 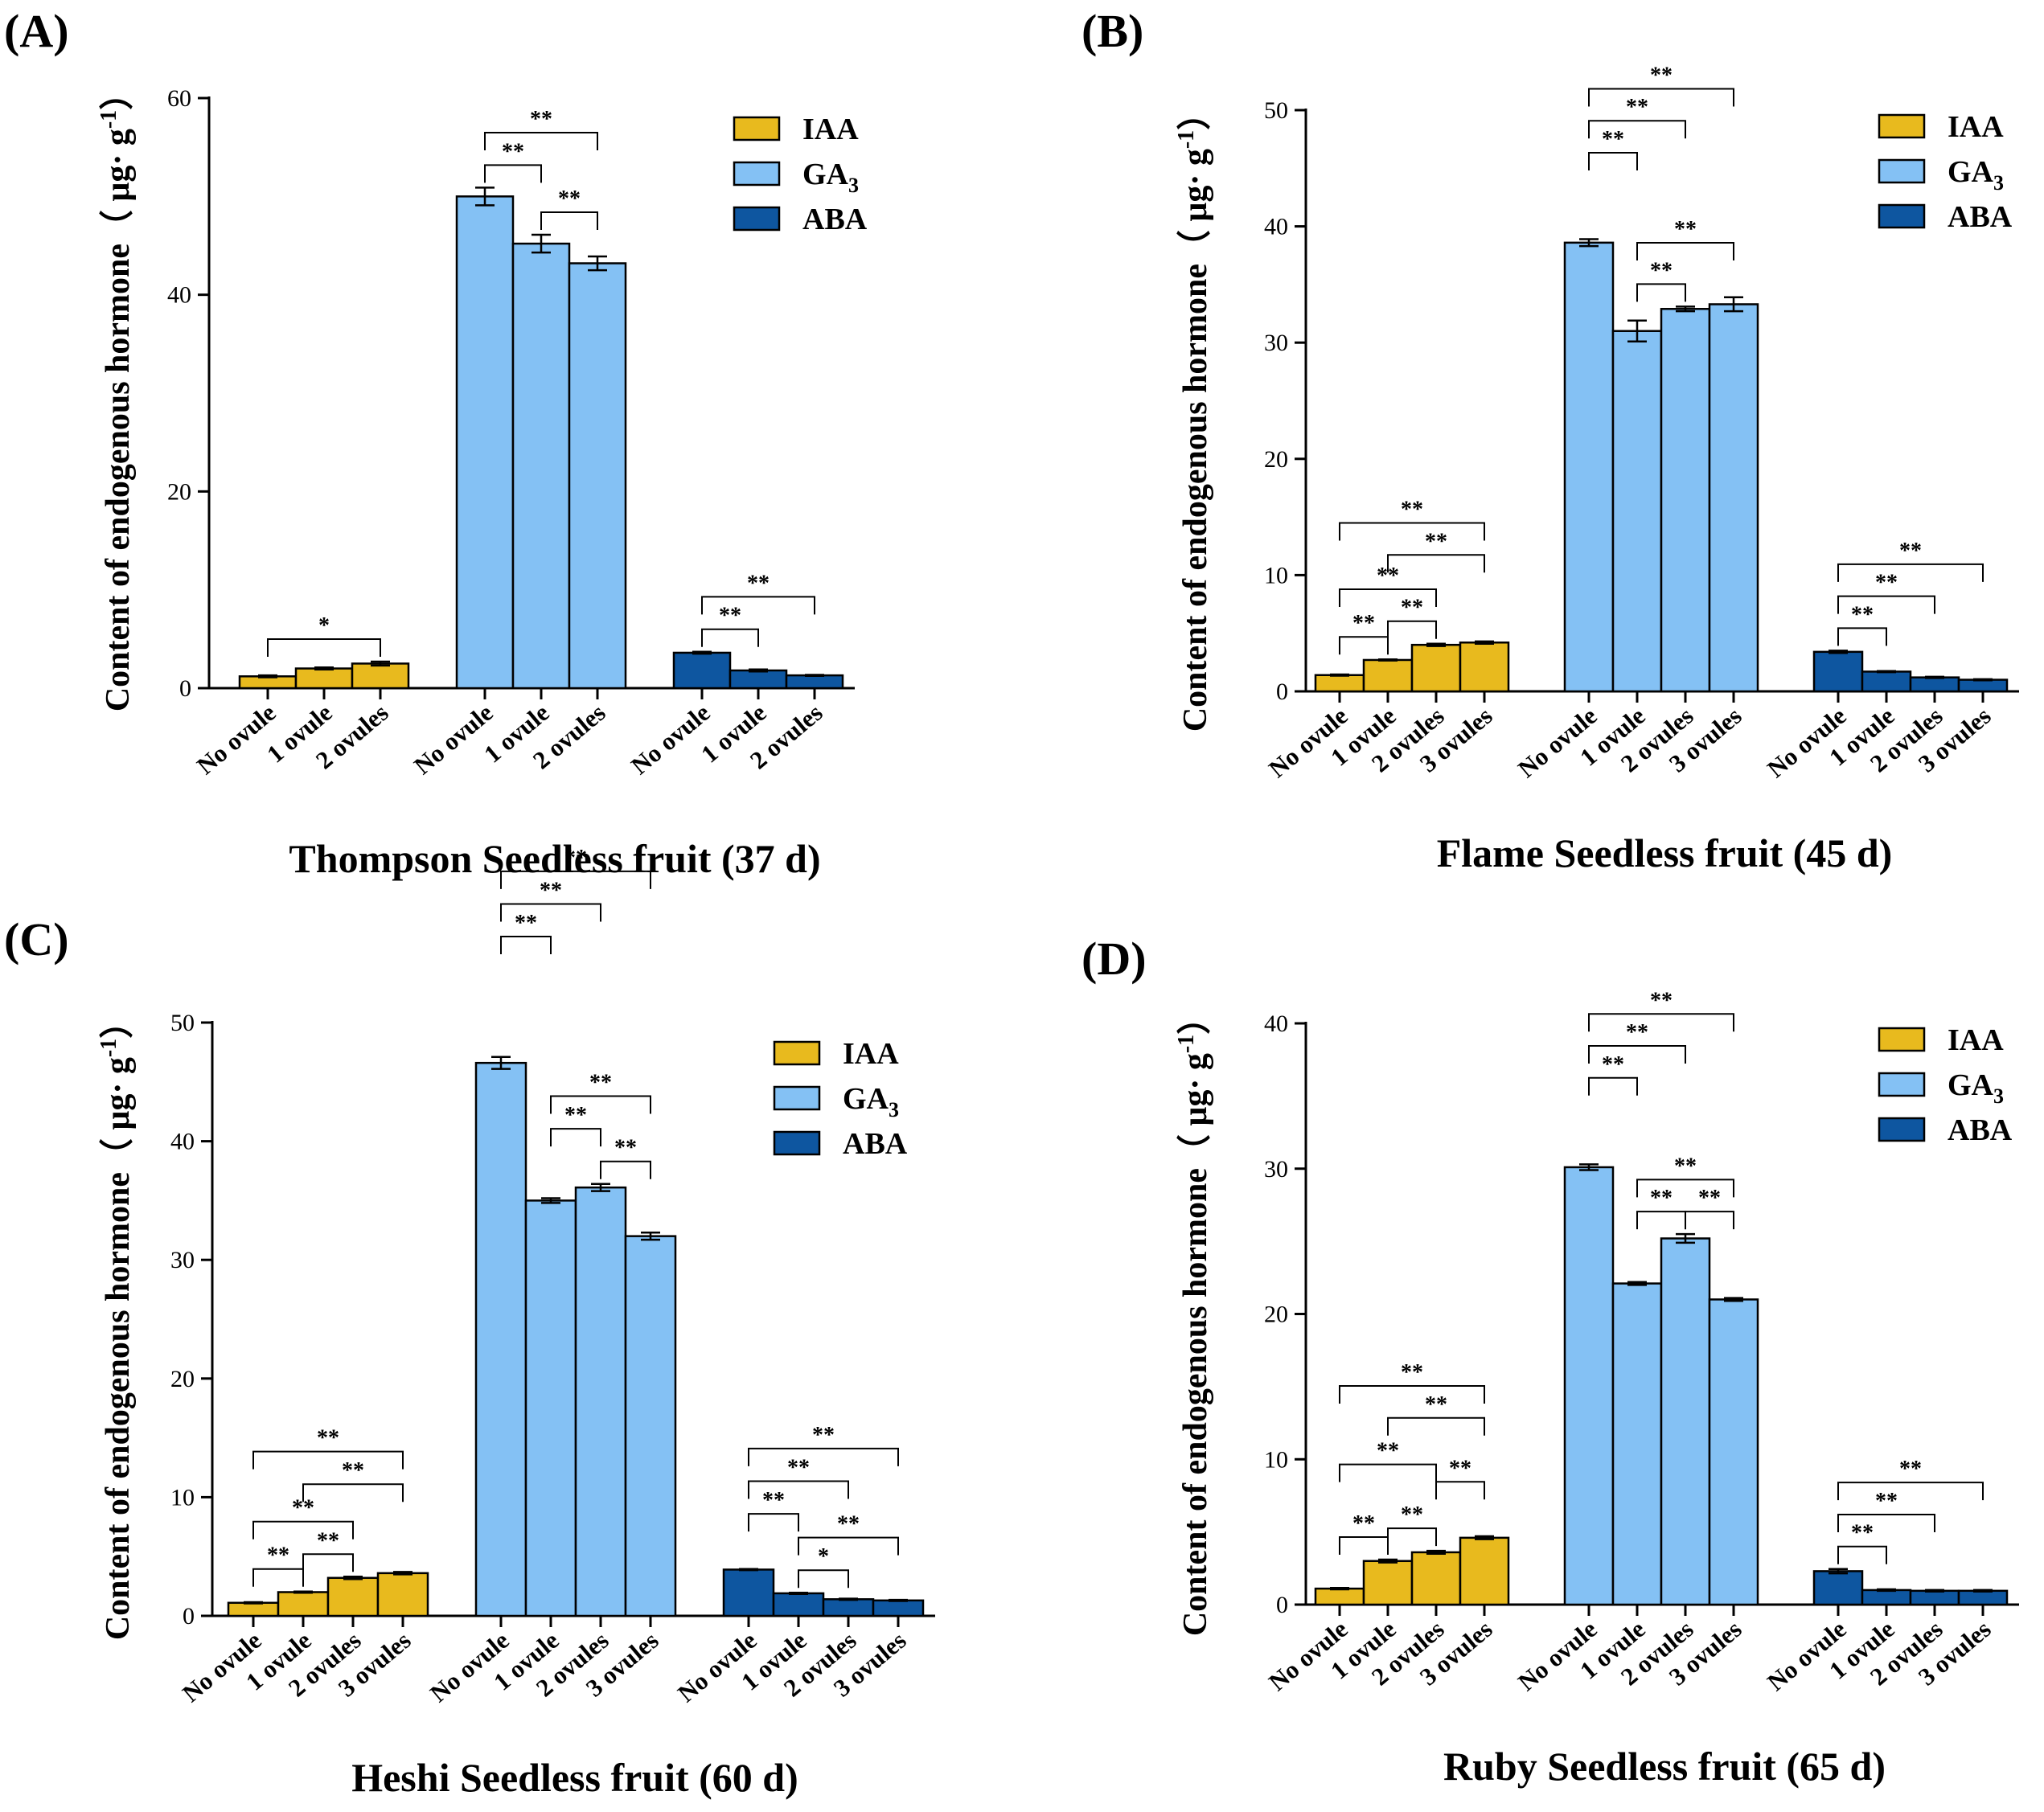 What do you see at coordinates (823, 1556) in the screenshot?
I see `significance-mark: *` at bounding box center [823, 1556].